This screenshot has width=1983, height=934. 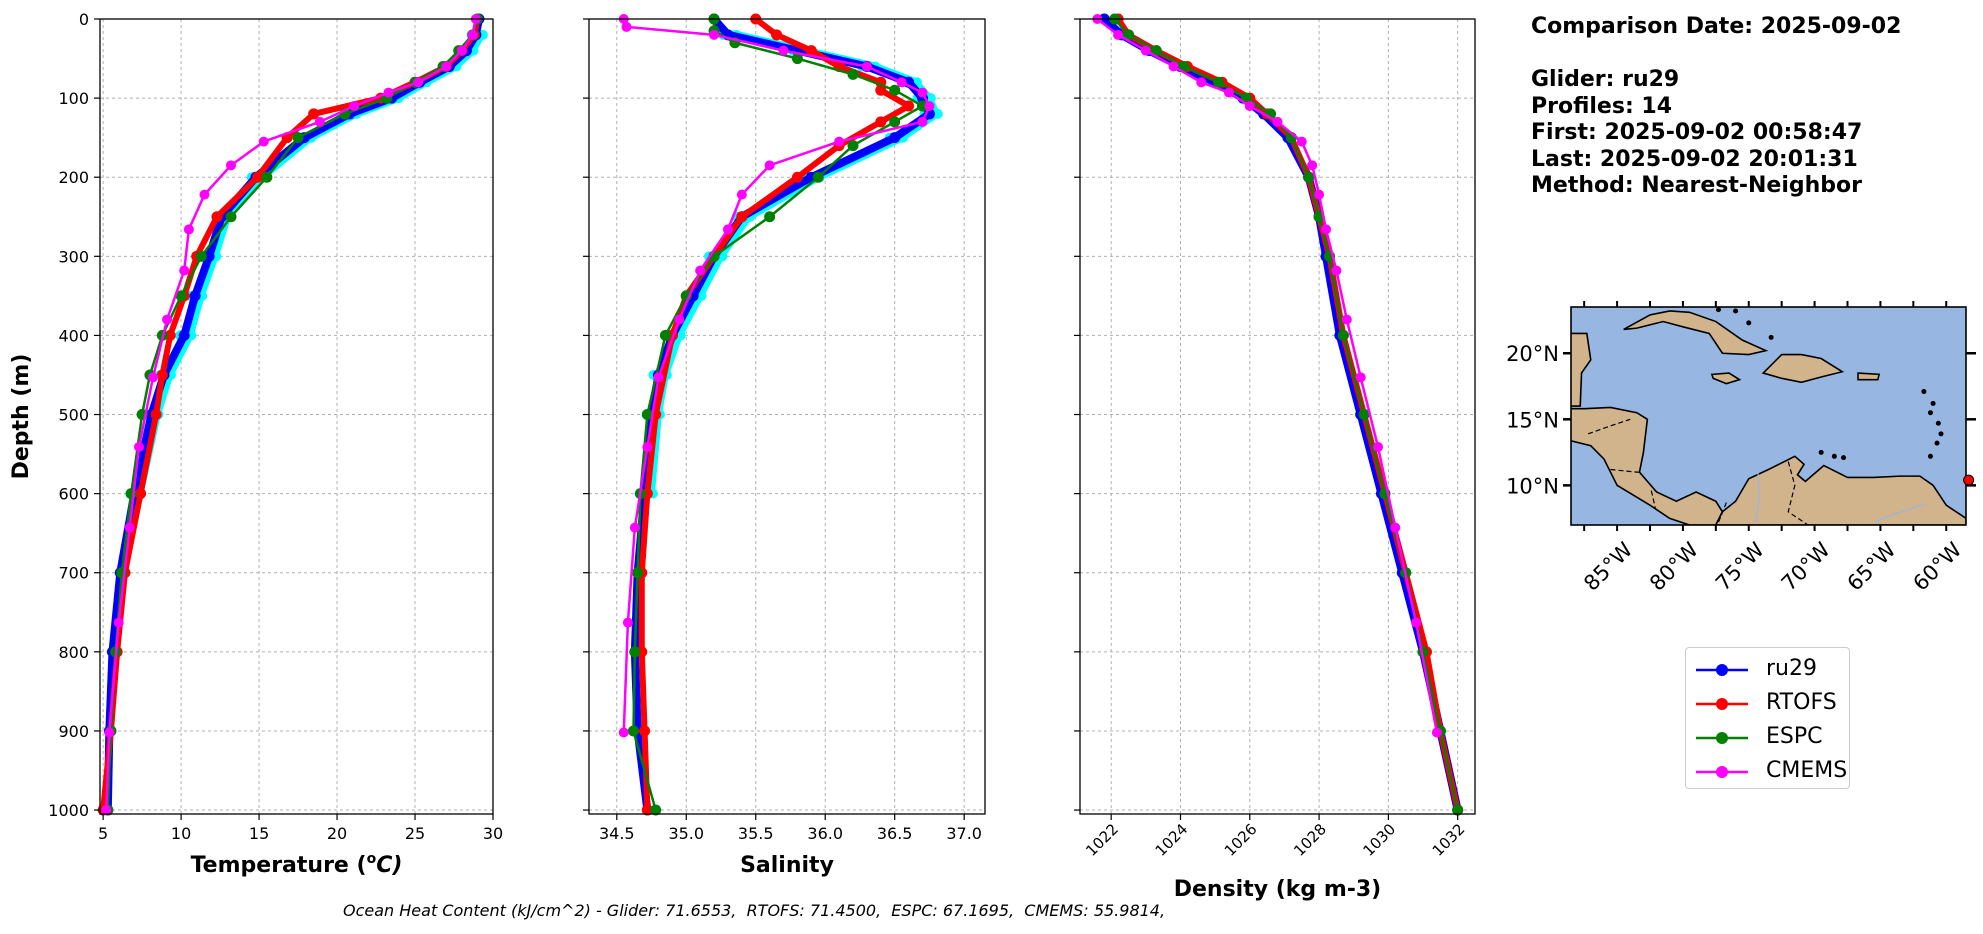 I want to click on x-tick-label: 30, so click(x=493, y=833).